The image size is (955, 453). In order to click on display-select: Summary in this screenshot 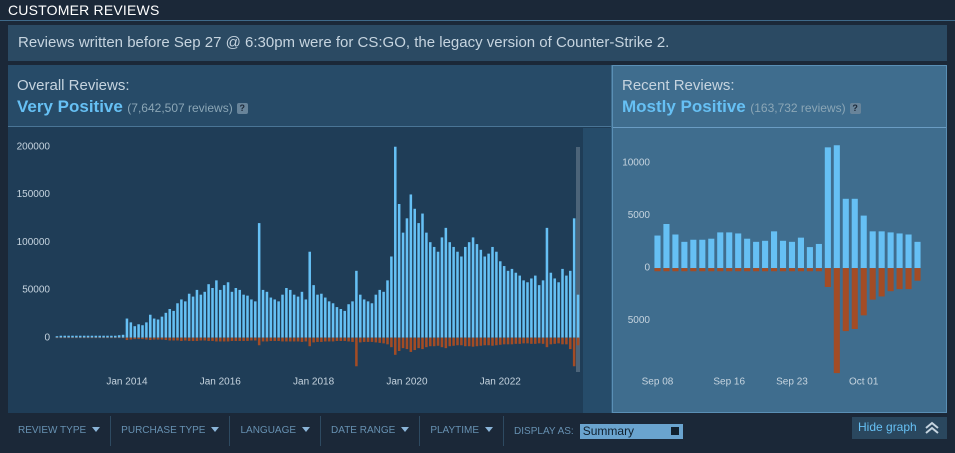, I will do `click(631, 431)`.